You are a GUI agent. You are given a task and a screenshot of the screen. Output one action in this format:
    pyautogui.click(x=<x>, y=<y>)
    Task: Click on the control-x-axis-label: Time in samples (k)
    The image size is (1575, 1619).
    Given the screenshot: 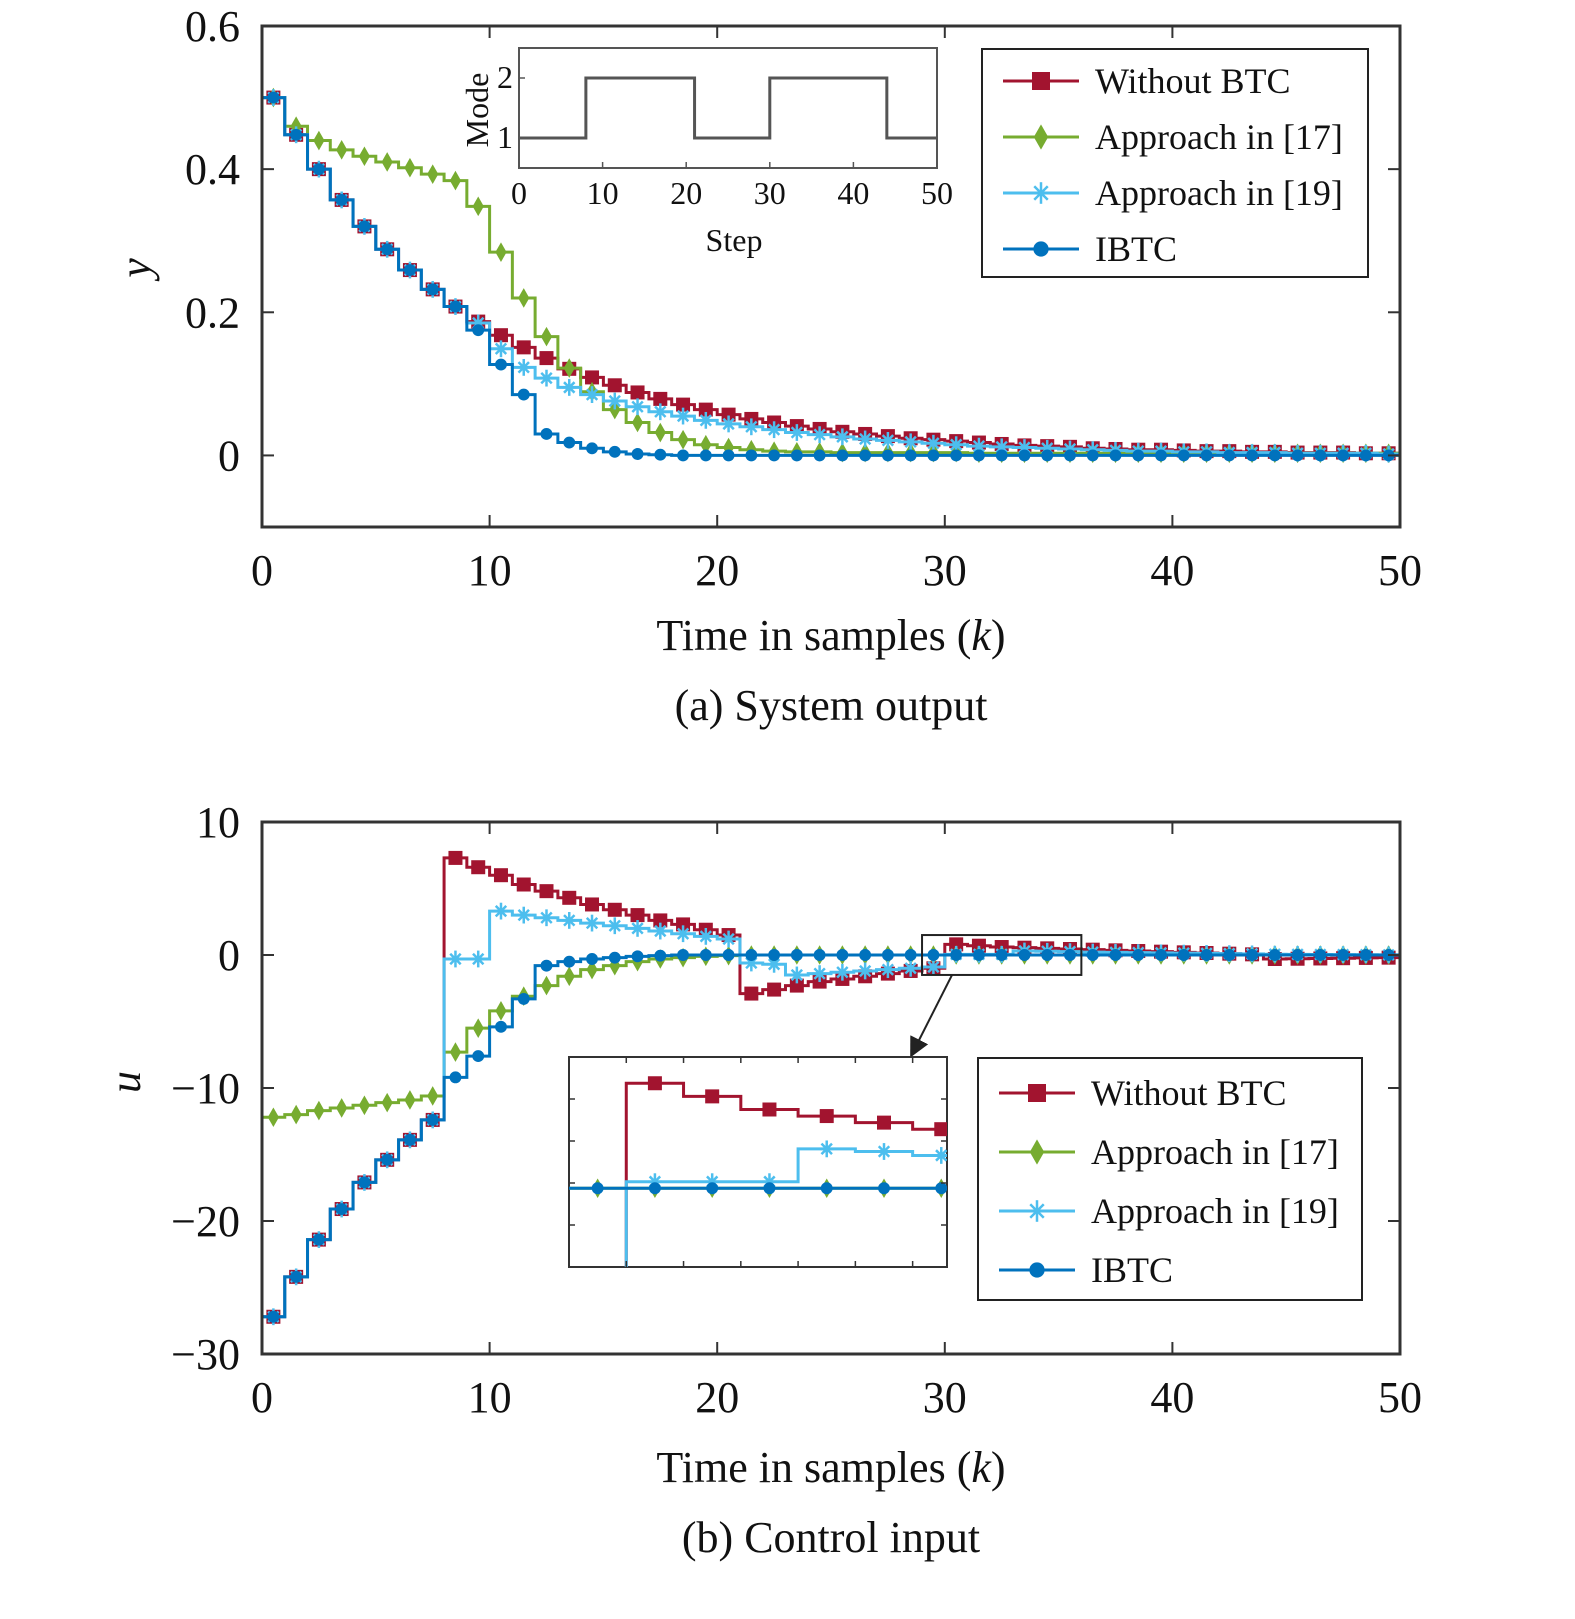 What is the action you would take?
    pyautogui.click(x=830, y=1467)
    